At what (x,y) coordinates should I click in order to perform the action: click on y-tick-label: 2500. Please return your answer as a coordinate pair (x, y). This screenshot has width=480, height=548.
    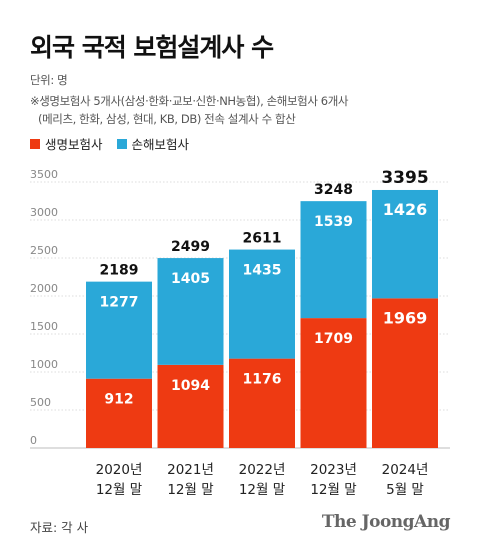
    Looking at the image, I should click on (44, 250).